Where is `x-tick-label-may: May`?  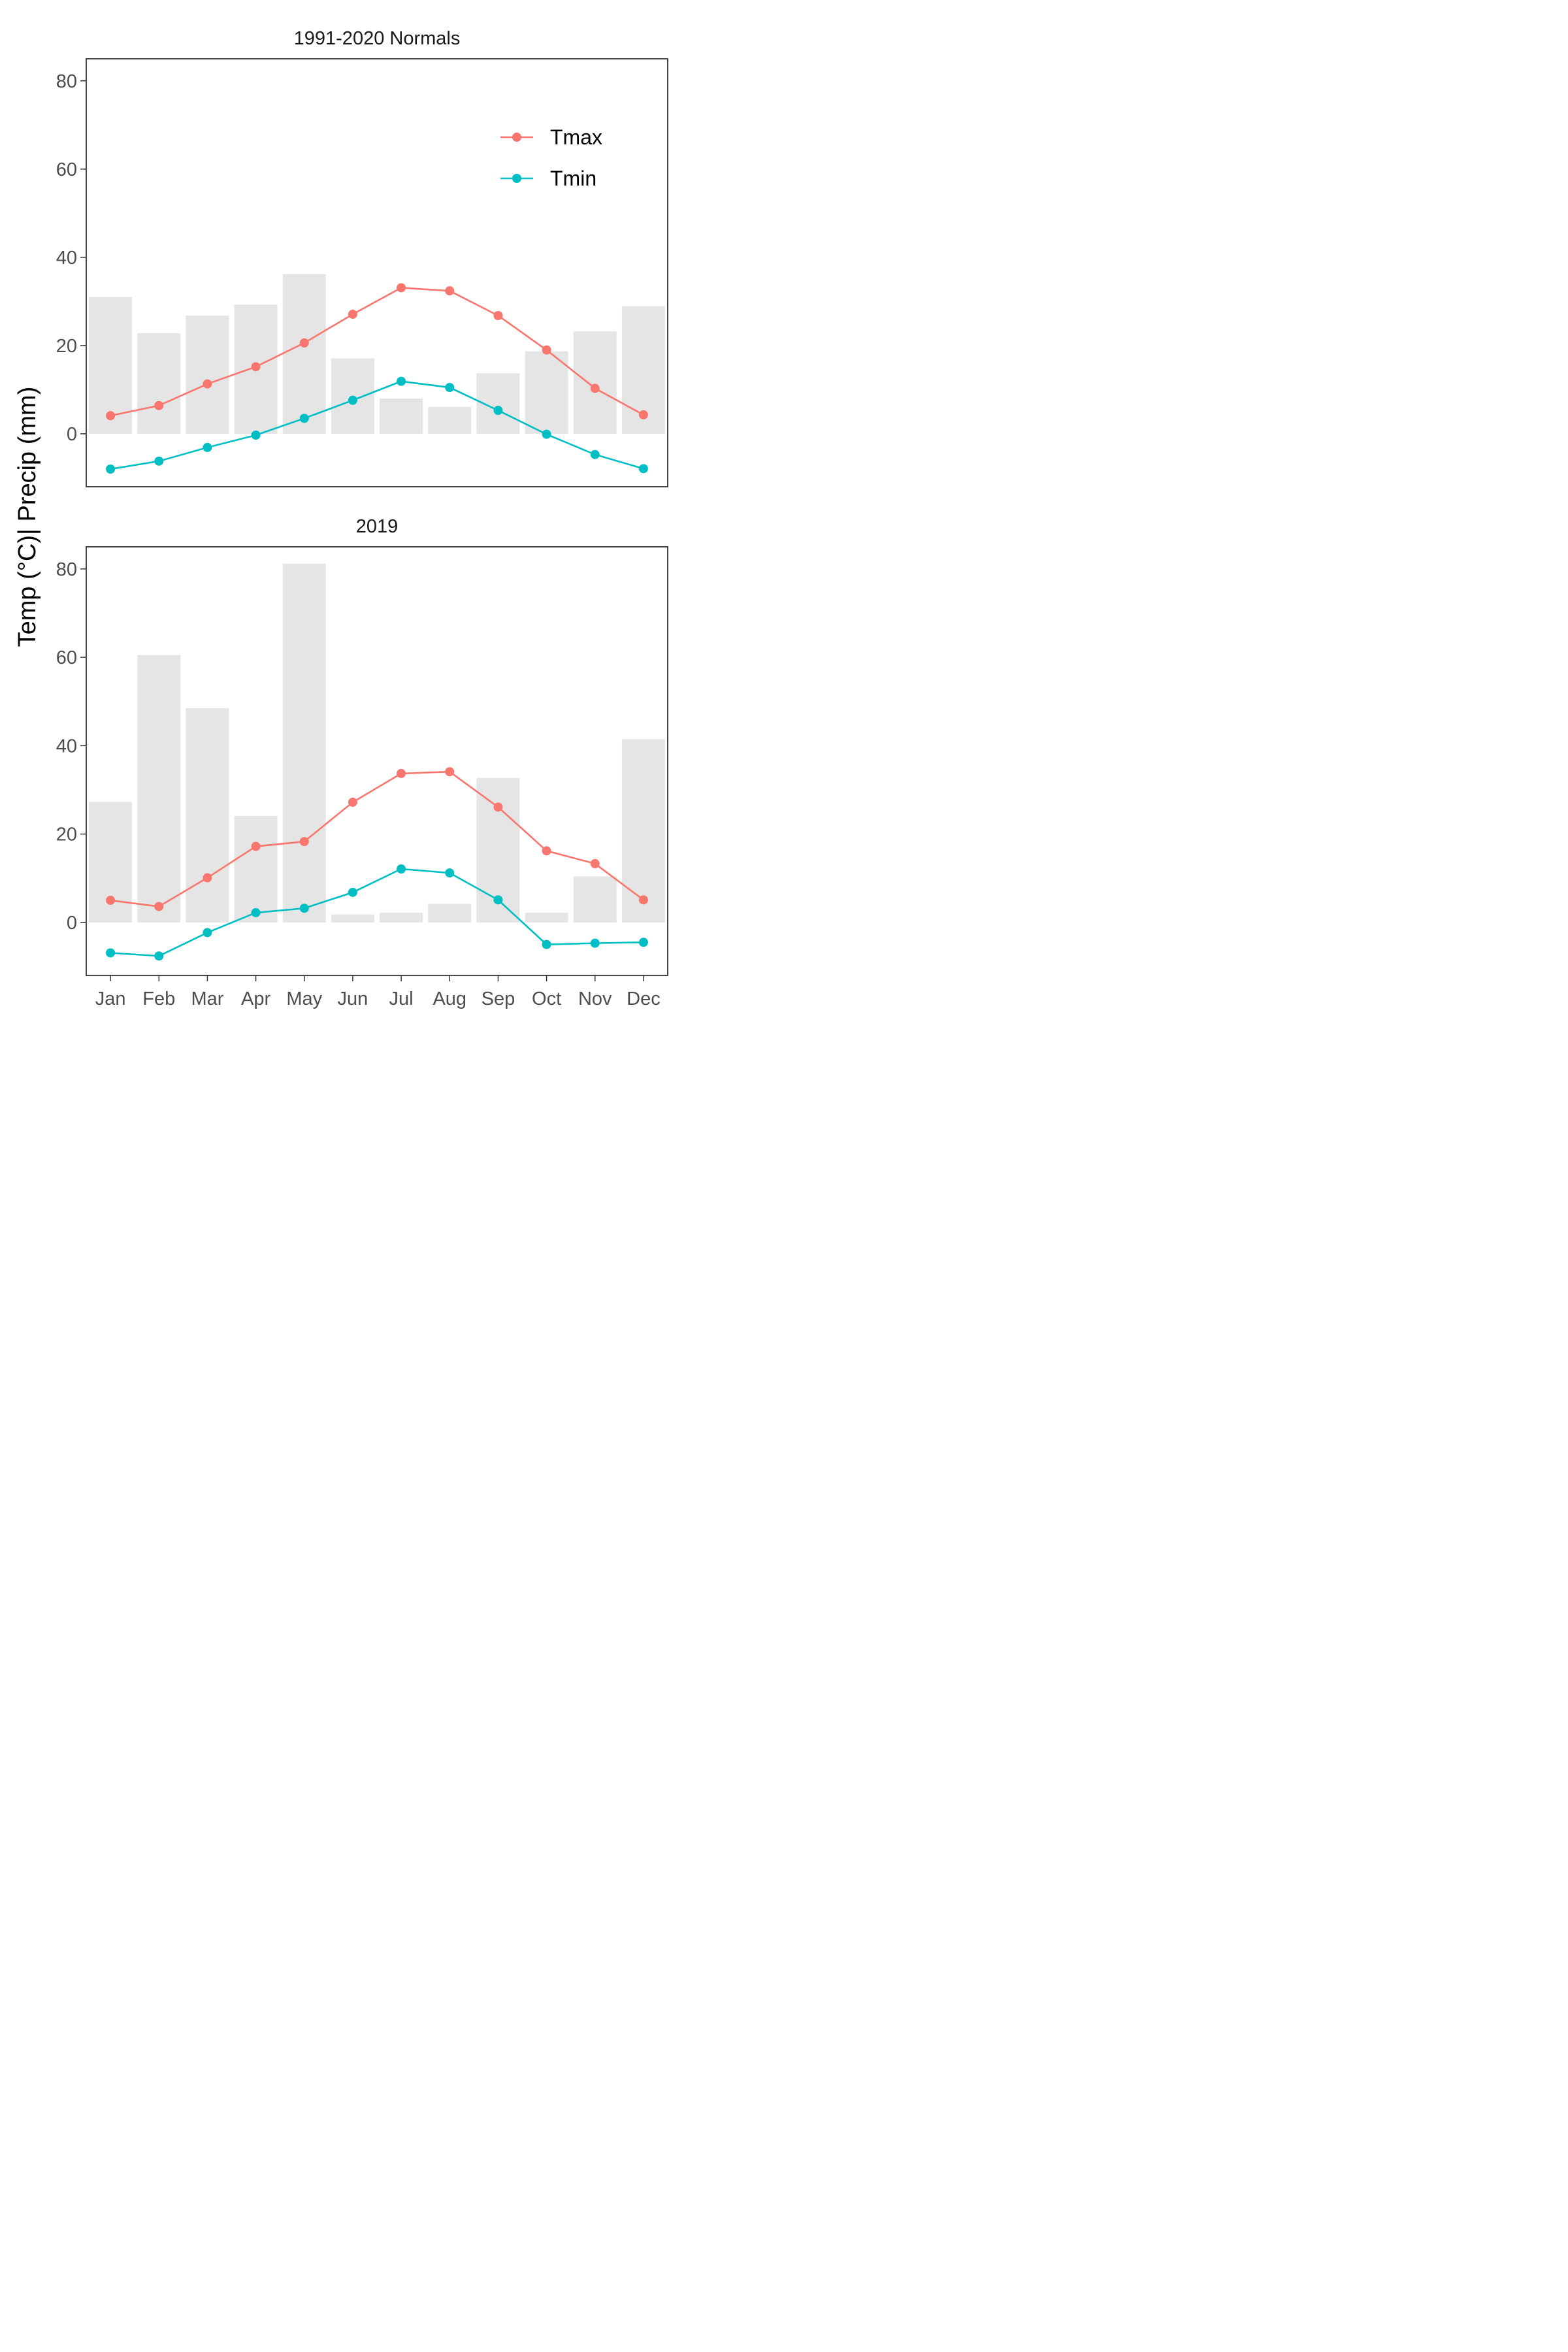 x-tick-label-may: May is located at coordinates (304, 998).